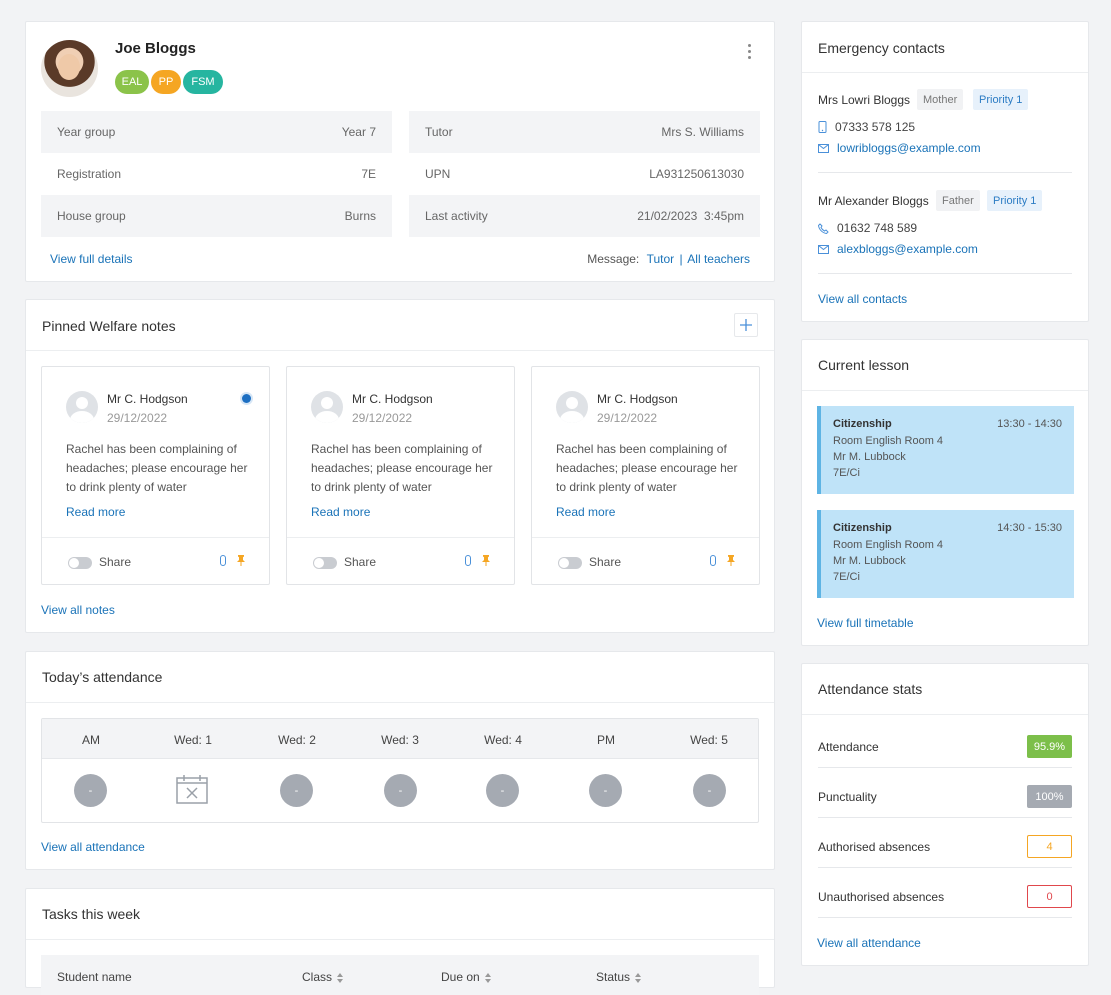 This screenshot has height=995, width=1111. Describe the element at coordinates (899, 148) in the screenshot. I see `contact-email: lowribloggs@example.com` at that location.